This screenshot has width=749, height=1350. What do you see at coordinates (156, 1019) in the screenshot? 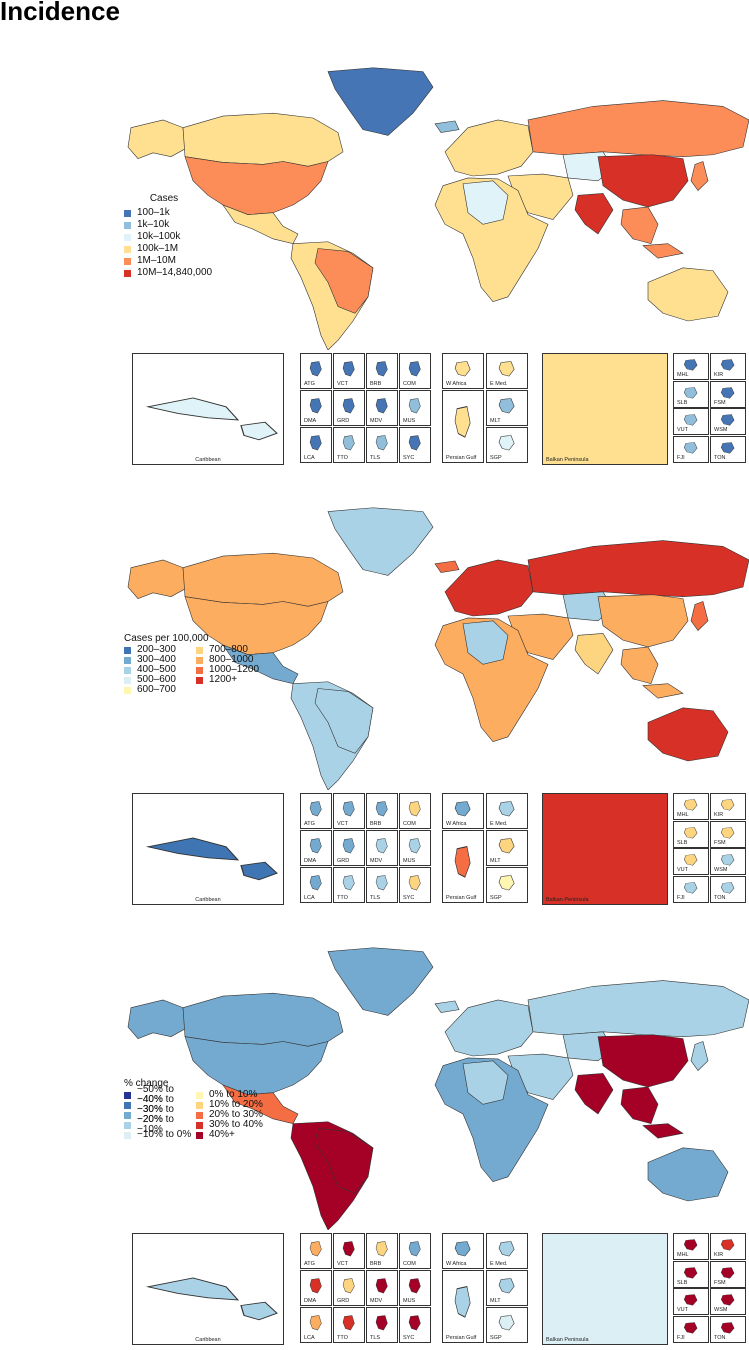
I see `region-alaska` at bounding box center [156, 1019].